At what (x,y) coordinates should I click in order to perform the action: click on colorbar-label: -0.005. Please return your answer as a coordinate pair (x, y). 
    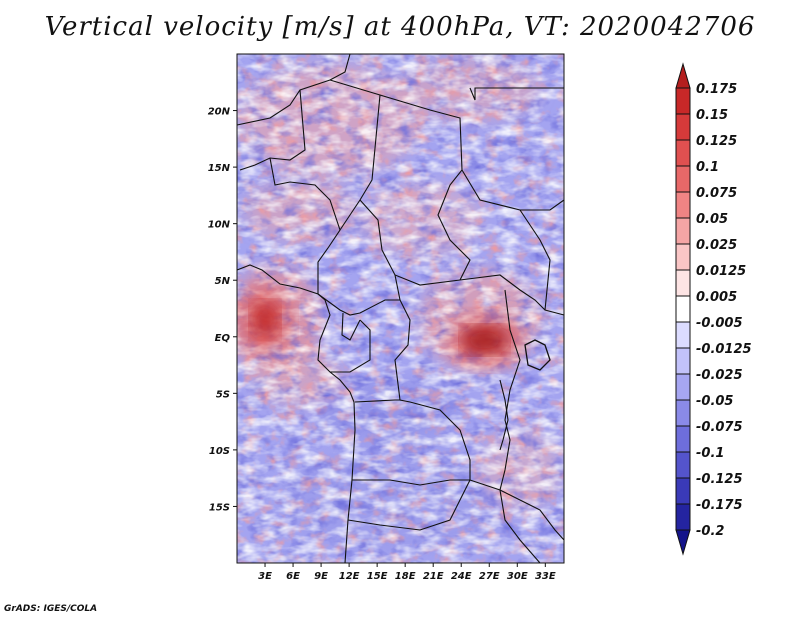
    Looking at the image, I should click on (719, 323).